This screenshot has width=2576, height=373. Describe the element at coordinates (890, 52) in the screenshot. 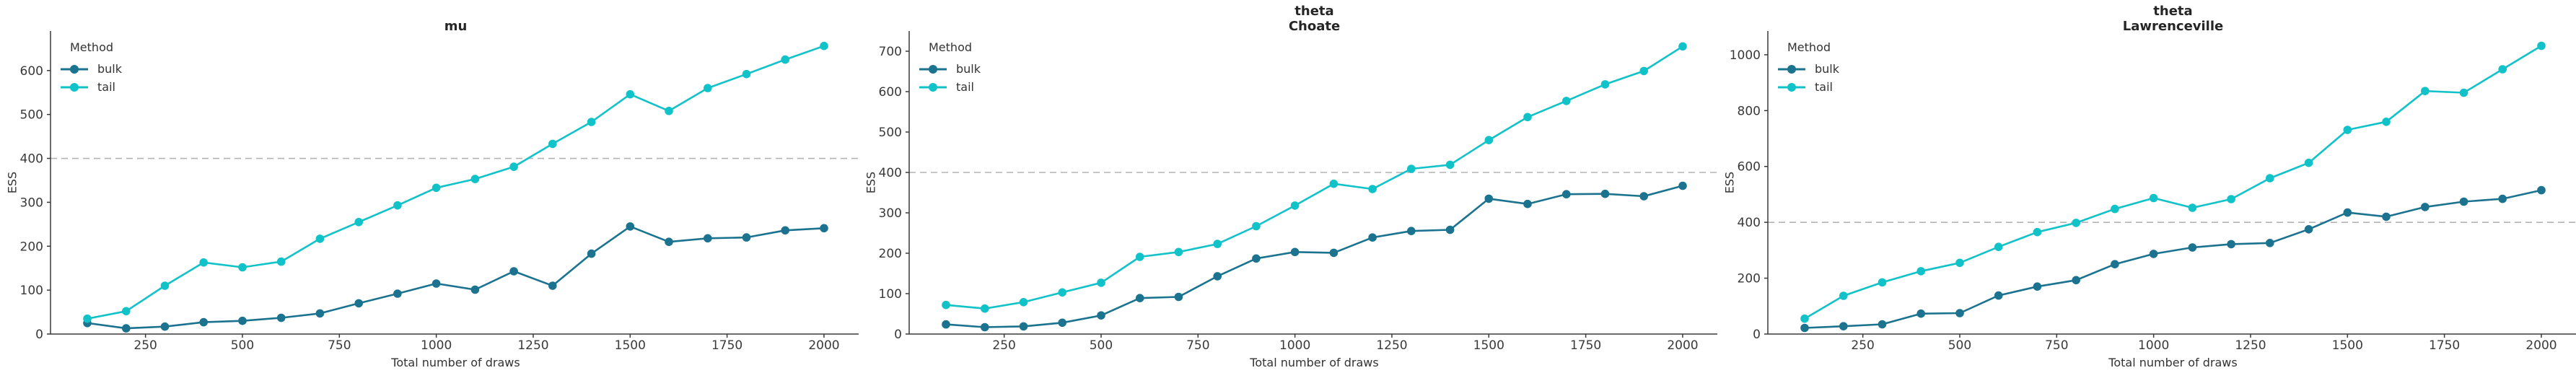

I see `y-tick-label: 700` at that location.